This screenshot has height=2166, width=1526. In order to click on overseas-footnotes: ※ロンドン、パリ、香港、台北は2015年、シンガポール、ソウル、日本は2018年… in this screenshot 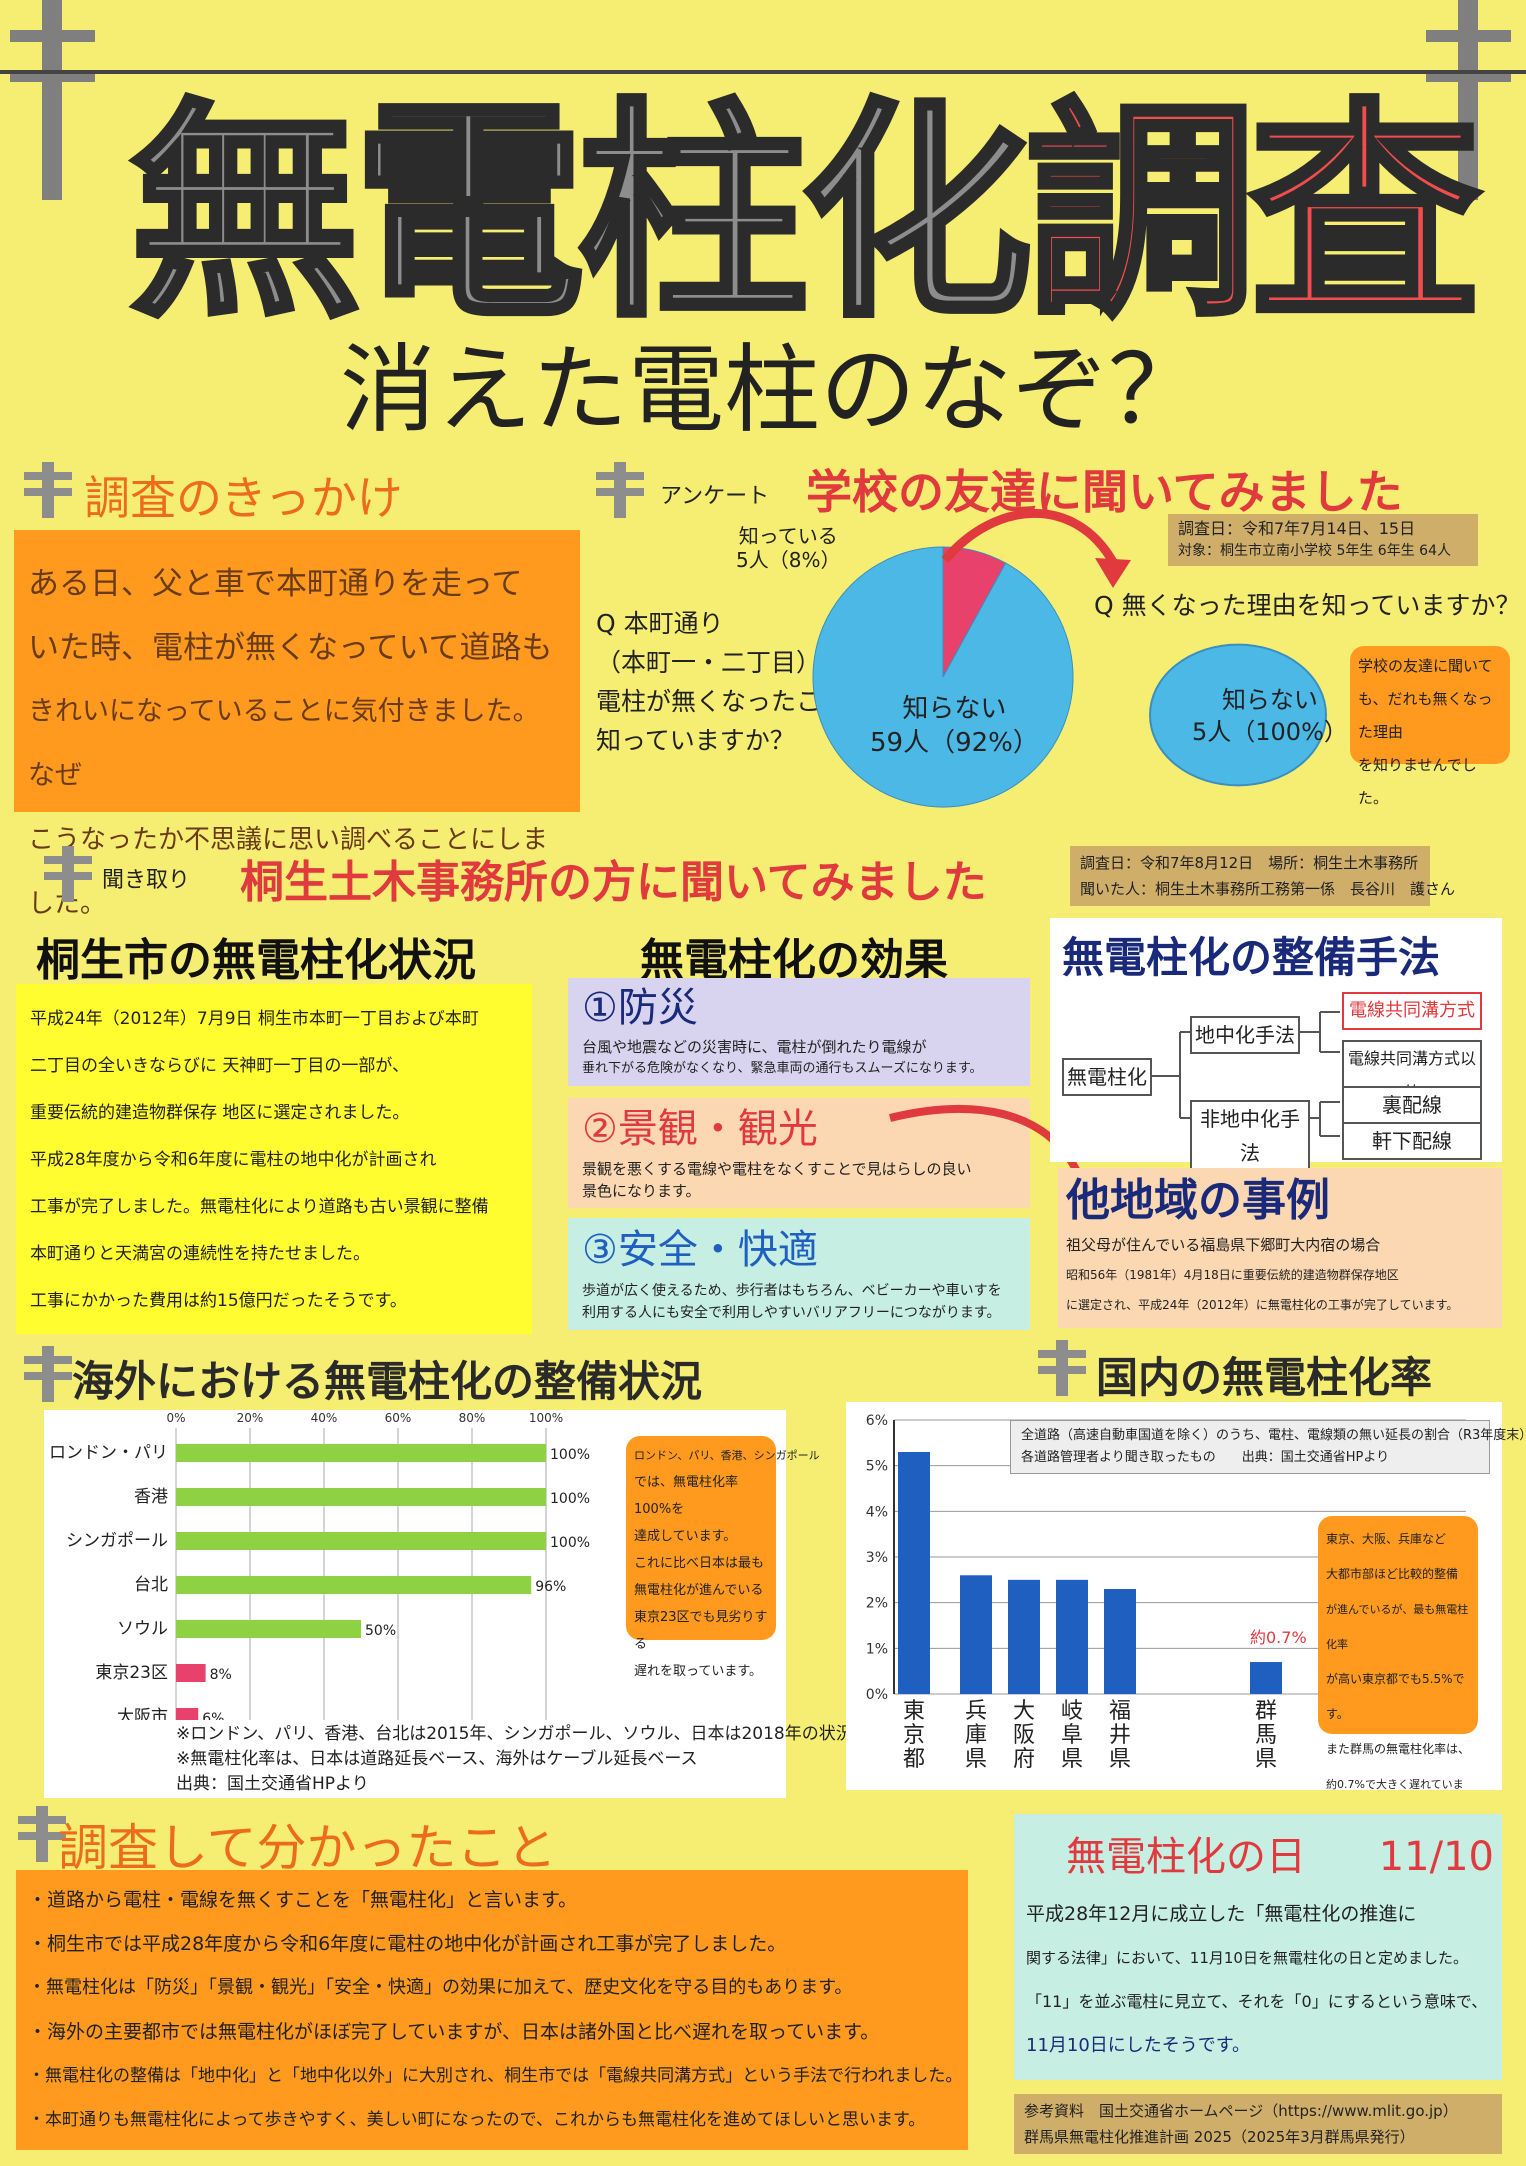, I will do `click(514, 1759)`.